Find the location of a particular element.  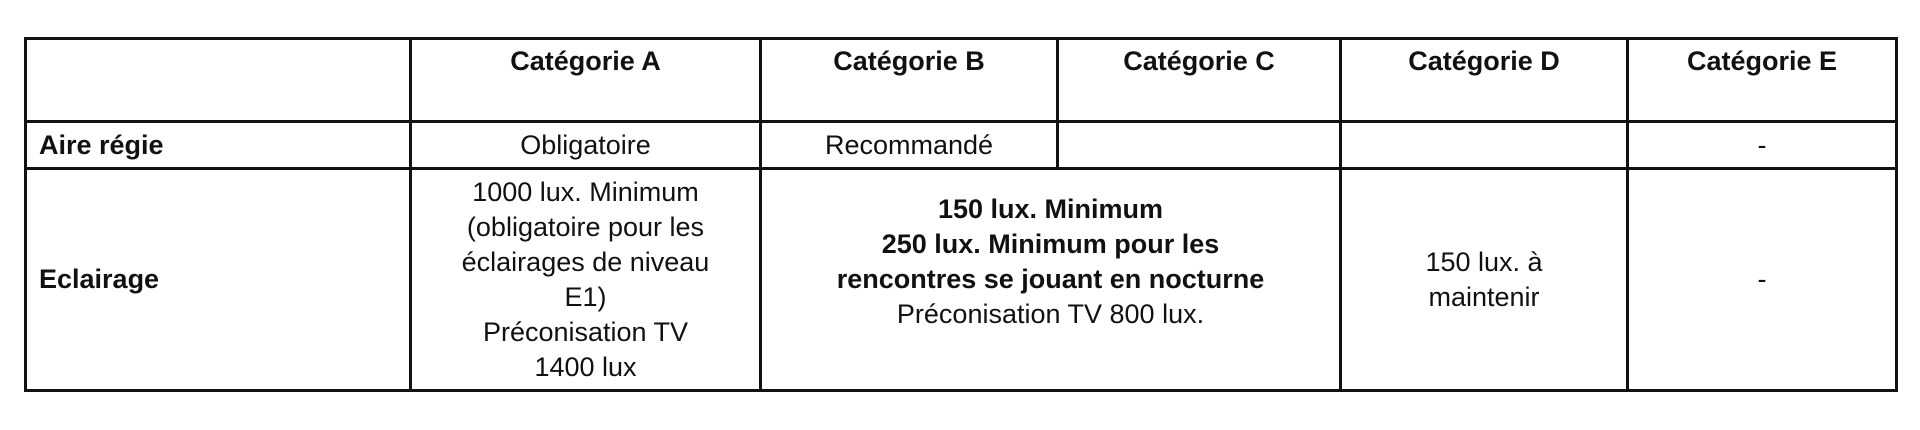

header-categorie-d: Catégorie D is located at coordinates (1484, 80).